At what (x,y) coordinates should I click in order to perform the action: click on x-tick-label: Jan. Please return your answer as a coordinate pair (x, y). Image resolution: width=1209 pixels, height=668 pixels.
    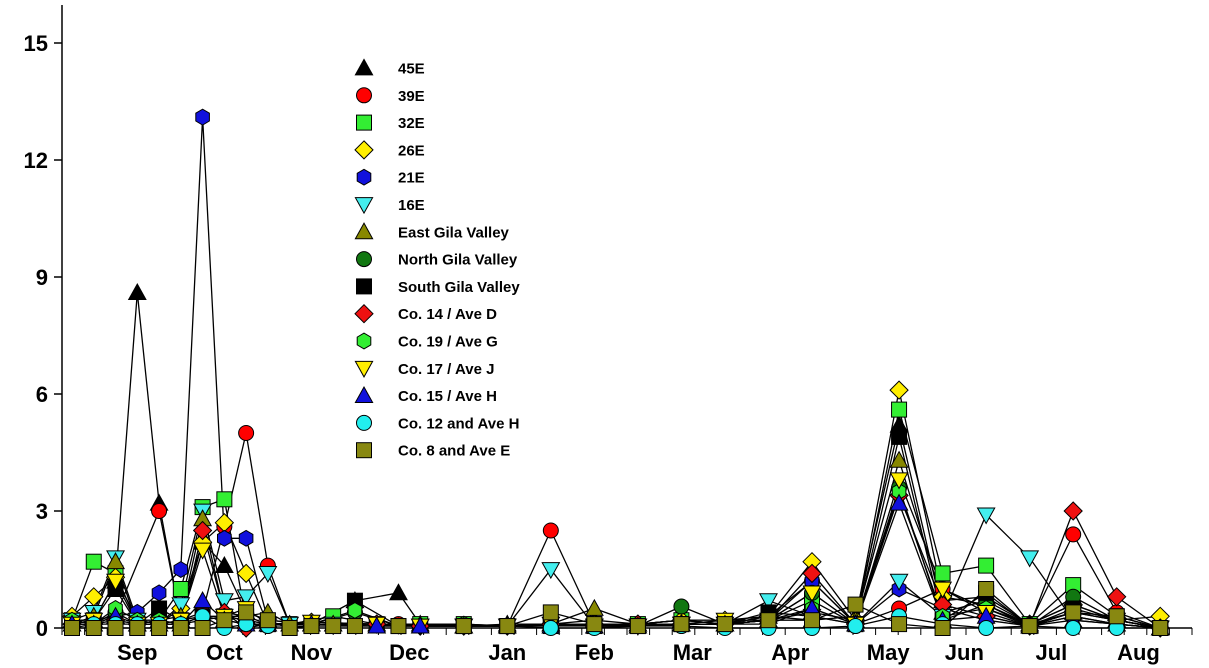
    Looking at the image, I should click on (507, 652).